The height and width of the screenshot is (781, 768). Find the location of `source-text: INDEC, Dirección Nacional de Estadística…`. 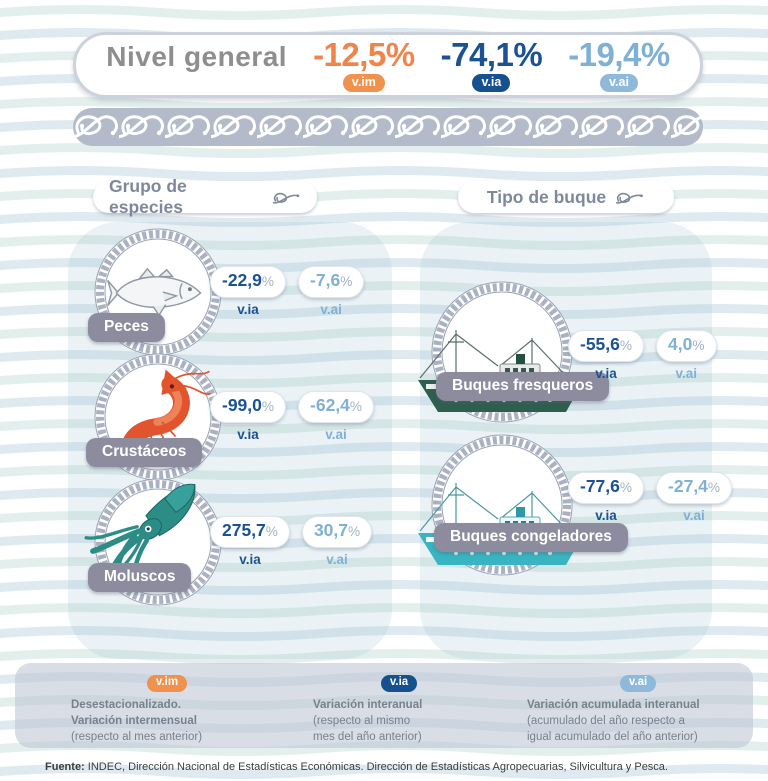

source-text: INDEC, Dirección Nacional de Estadística… is located at coordinates (376, 767).